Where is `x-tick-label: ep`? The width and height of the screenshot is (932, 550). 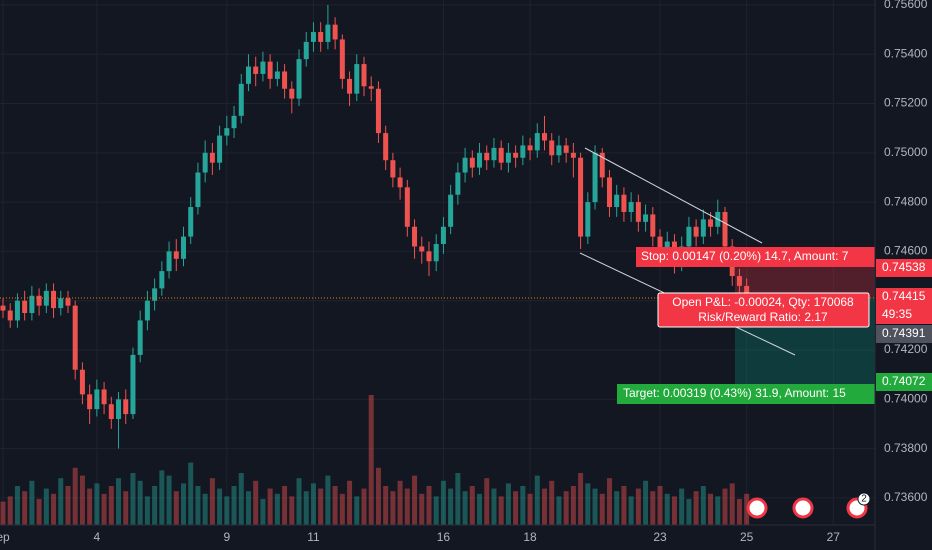 x-tick-label: ep is located at coordinates (5, 537).